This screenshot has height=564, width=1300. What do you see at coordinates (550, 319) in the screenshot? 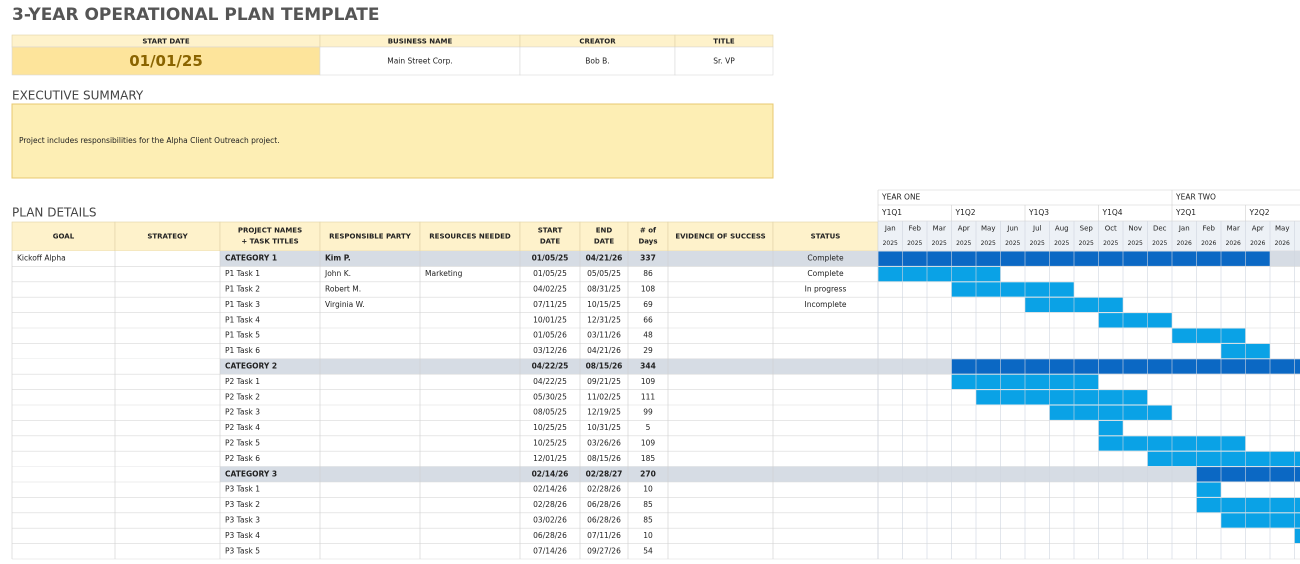
I see `cell-start: 10/01/25` at bounding box center [550, 319].